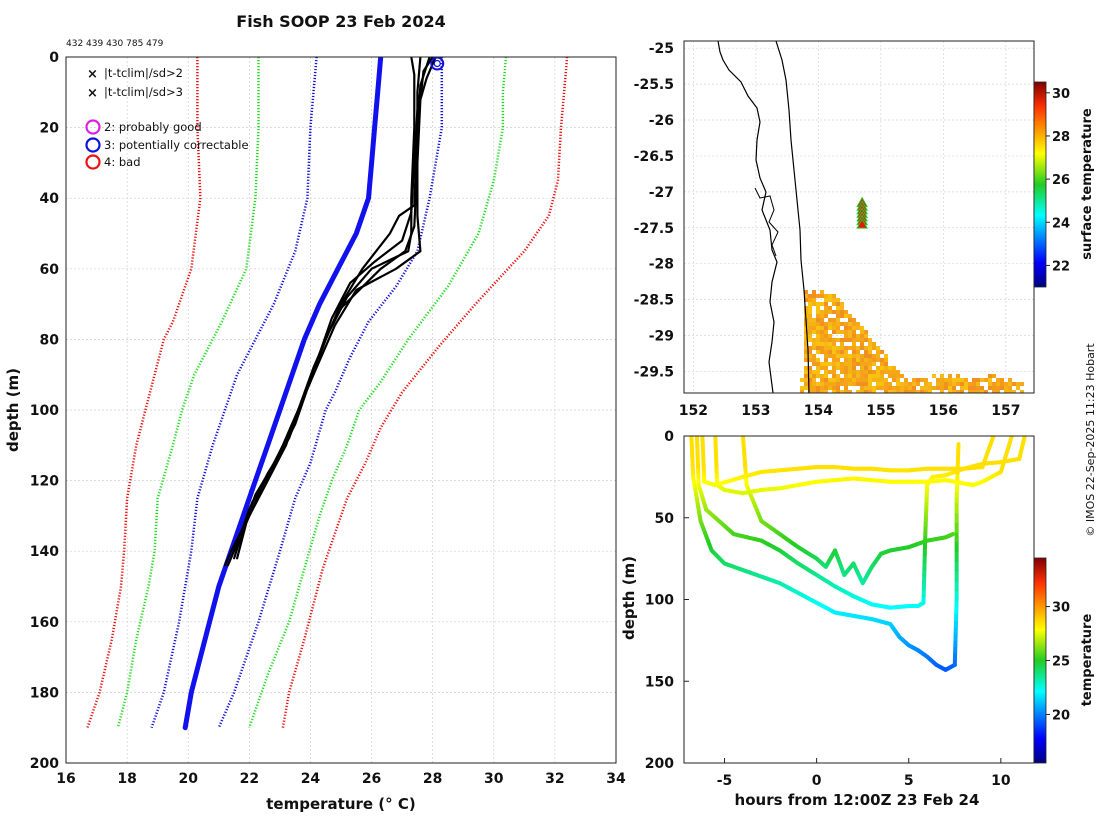 The width and height of the screenshot is (1100, 820). I want to click on y-tick-label: 80, so click(50, 340).